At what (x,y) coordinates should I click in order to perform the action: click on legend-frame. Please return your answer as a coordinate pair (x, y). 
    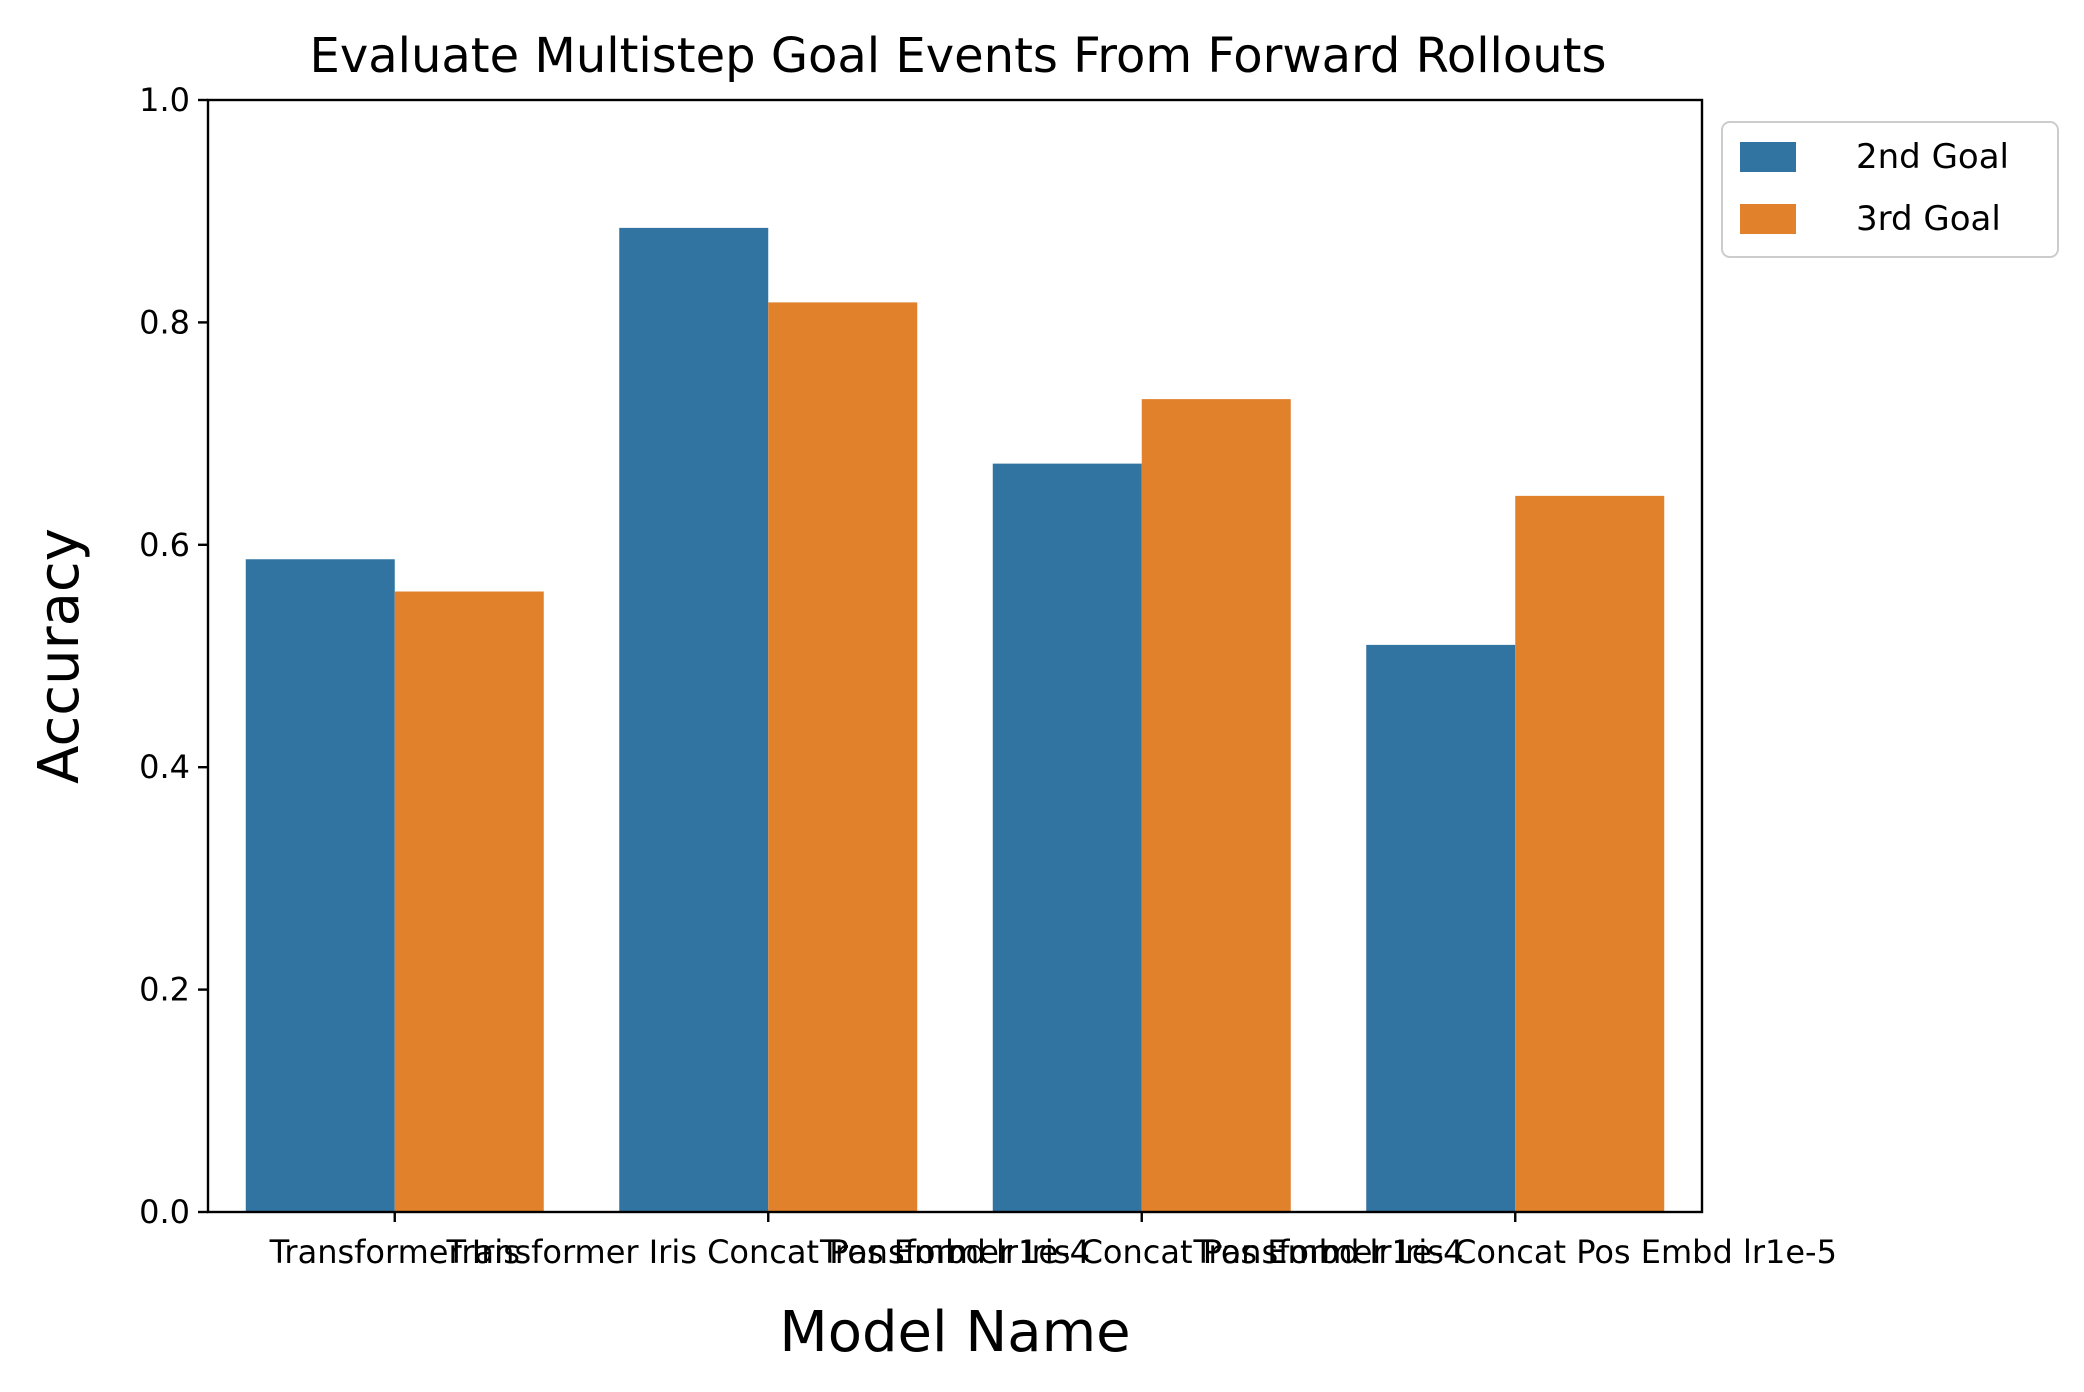
    Looking at the image, I should click on (1890, 189).